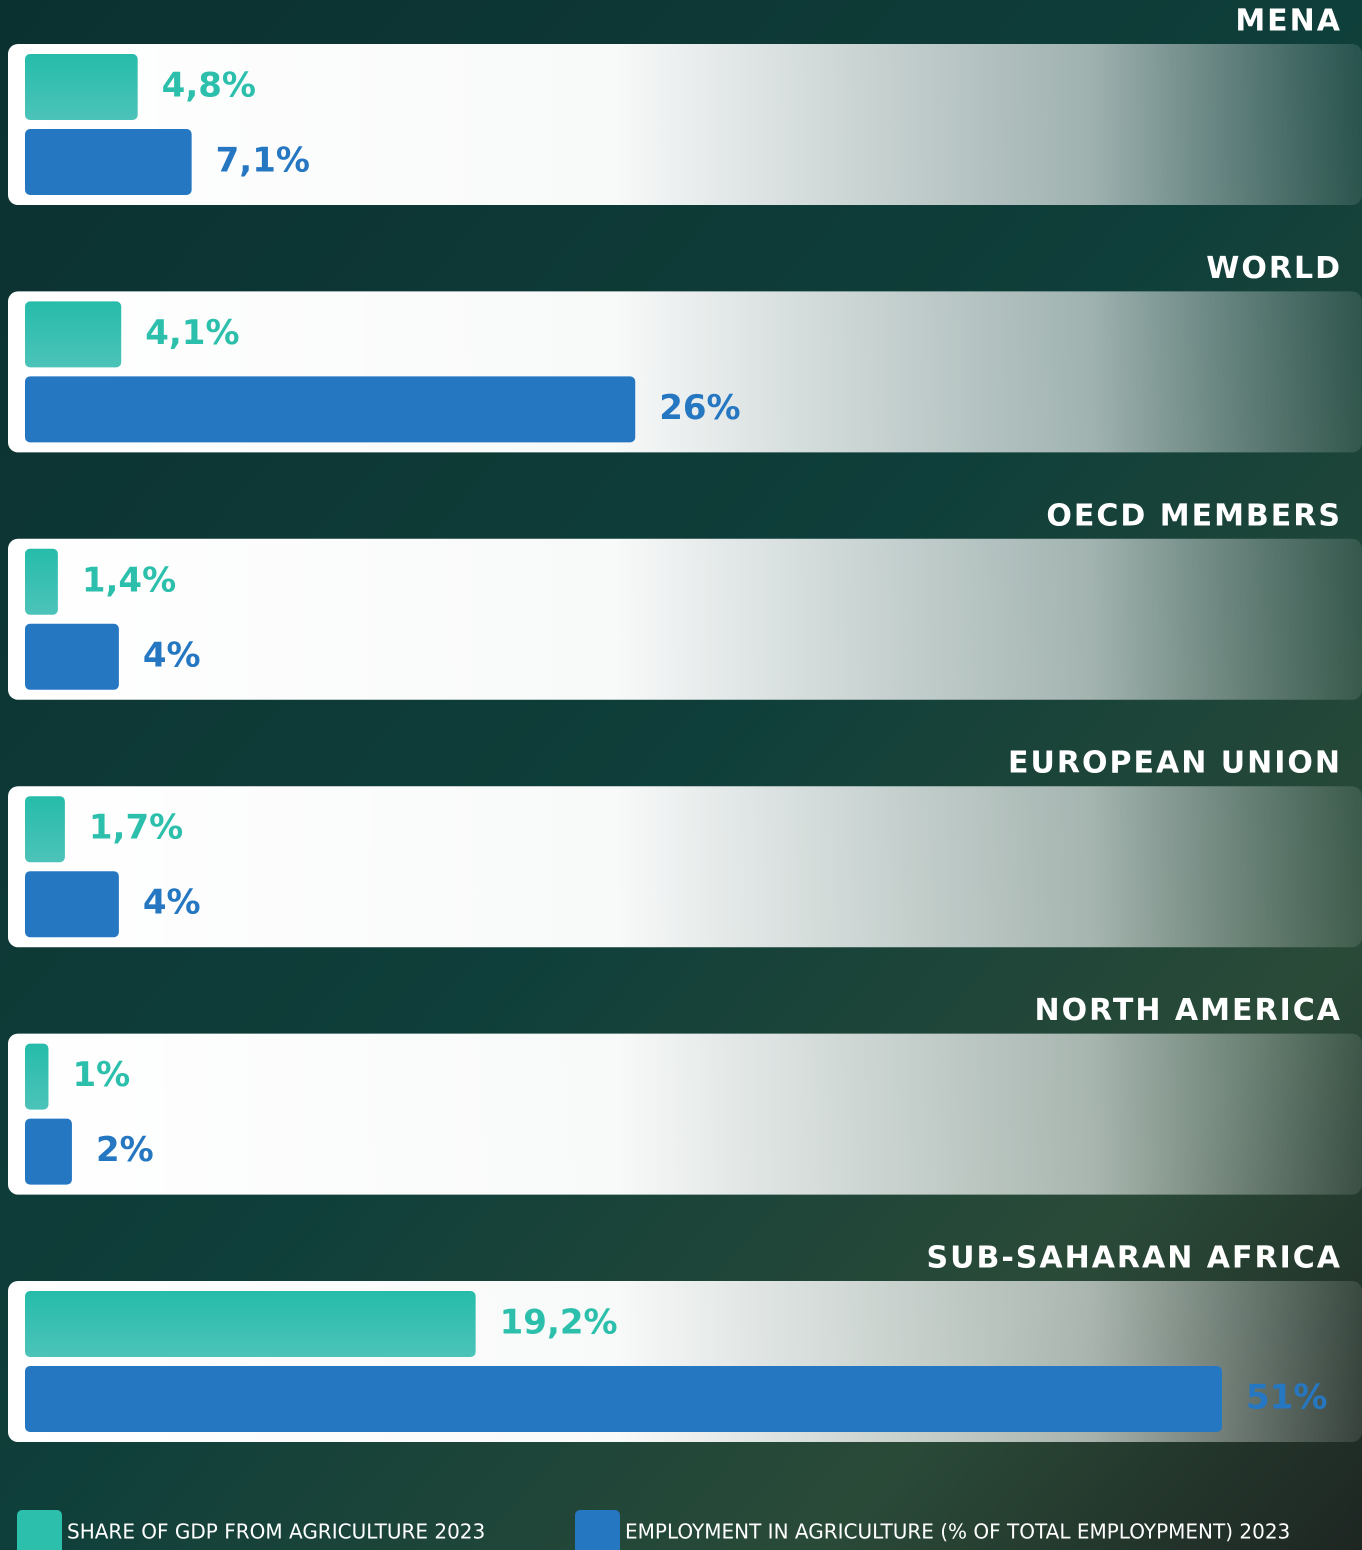 This screenshot has height=1550, width=1362. Describe the element at coordinates (559, 1323) in the screenshot. I see `value-label: 19,2%` at that location.